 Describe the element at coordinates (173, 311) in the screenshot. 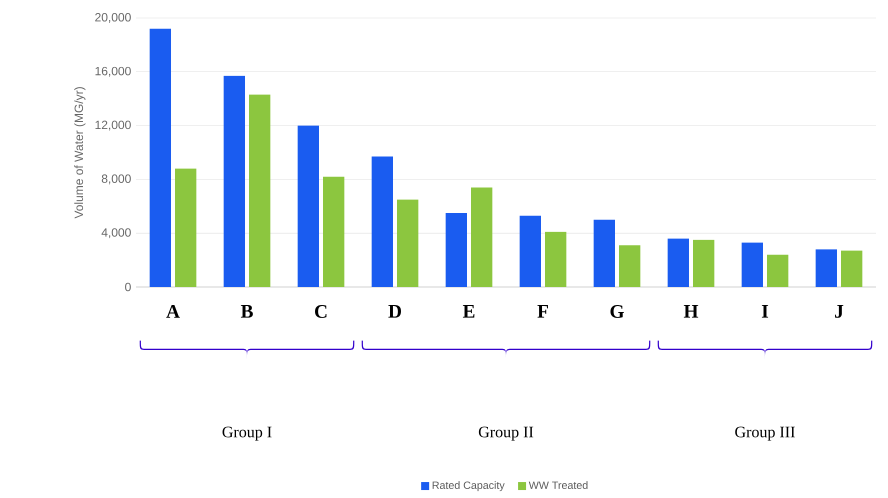

I see `x-tick-label: A` at that location.